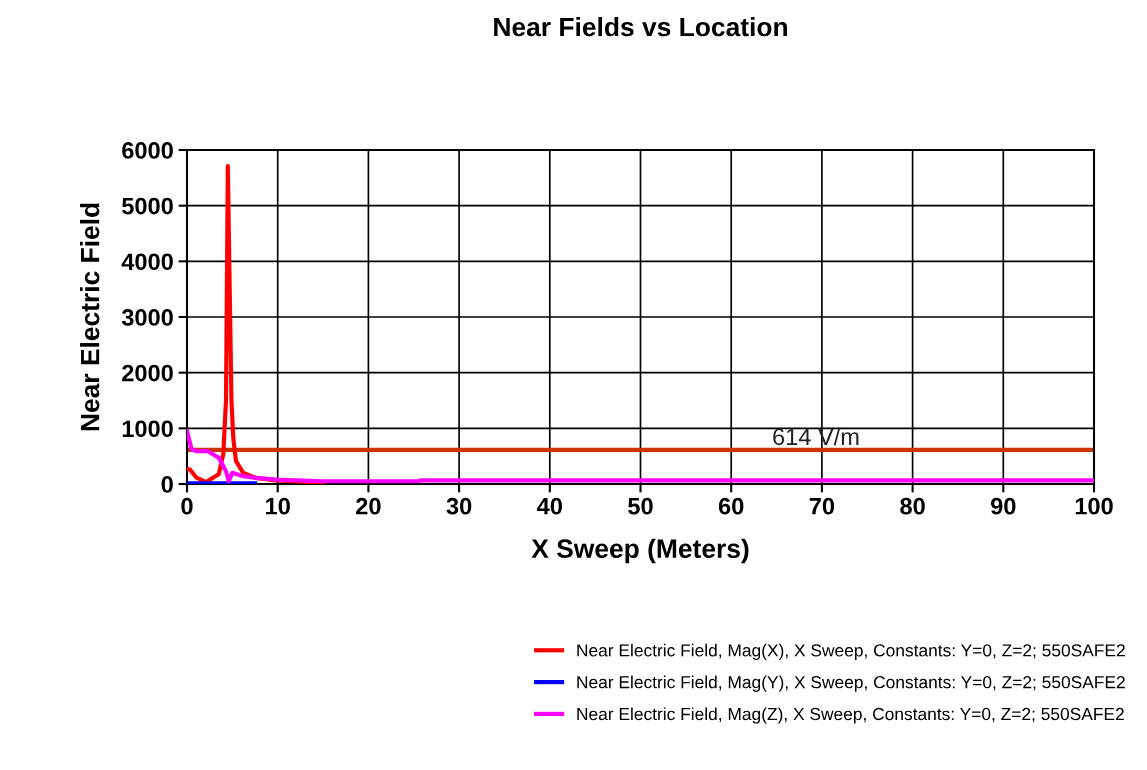  Describe the element at coordinates (147, 150) in the screenshot. I see `y-tick-label: 6000` at that location.